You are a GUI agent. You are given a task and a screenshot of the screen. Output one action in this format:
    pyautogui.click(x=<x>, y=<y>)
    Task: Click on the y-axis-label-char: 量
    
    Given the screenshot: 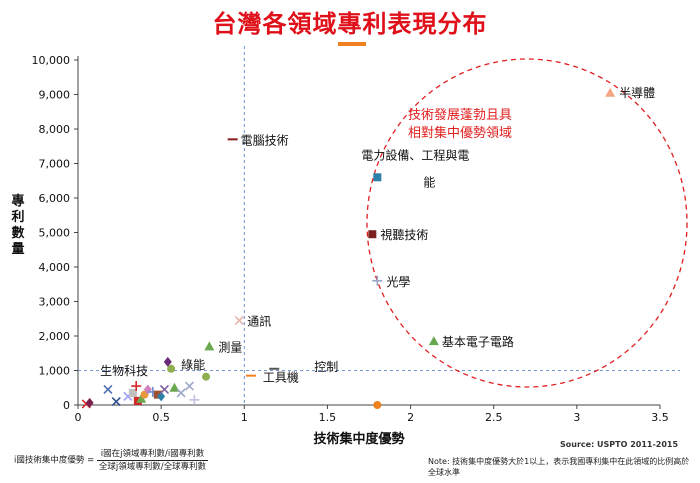 What is the action you would take?
    pyautogui.click(x=17, y=249)
    